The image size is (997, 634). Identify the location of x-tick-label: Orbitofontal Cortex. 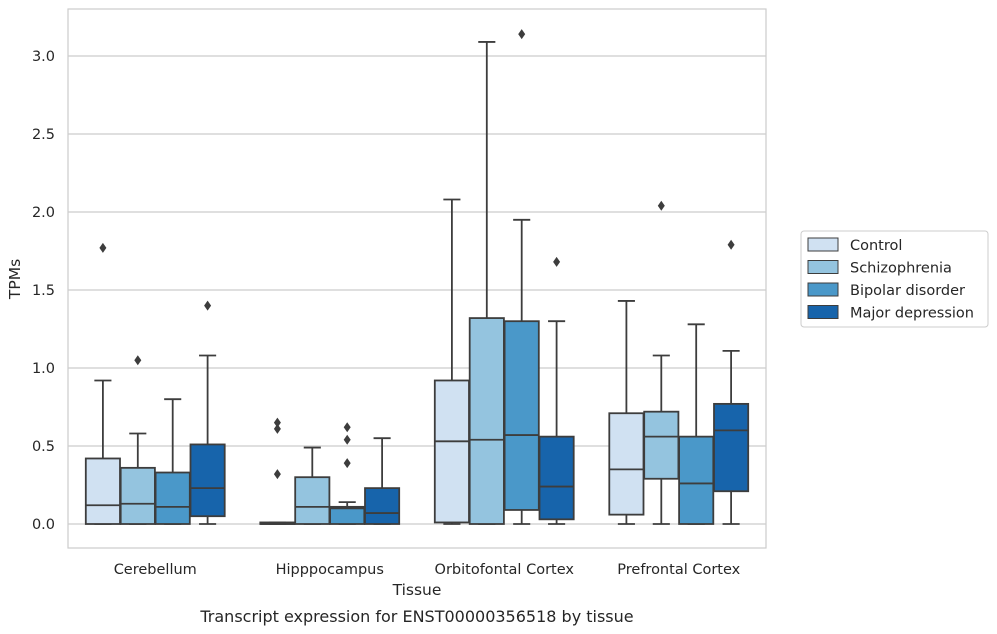
(505, 570).